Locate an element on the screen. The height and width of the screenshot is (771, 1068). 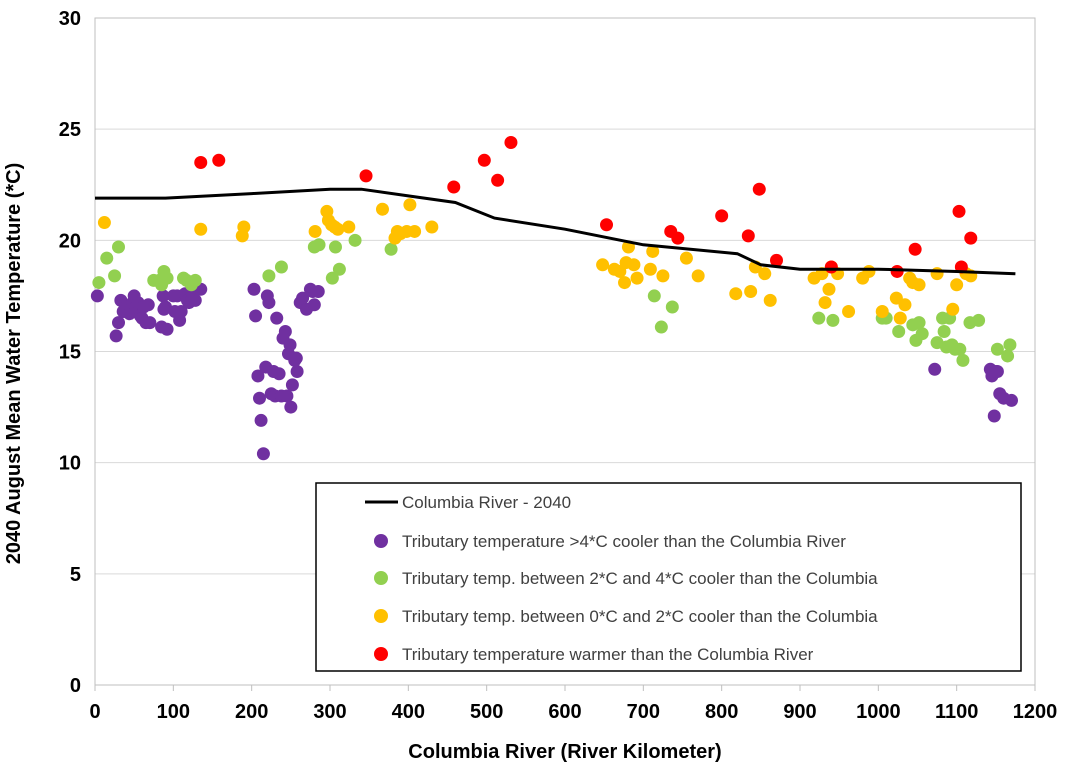
x-tick-label: 500 is located at coordinates (486, 712).